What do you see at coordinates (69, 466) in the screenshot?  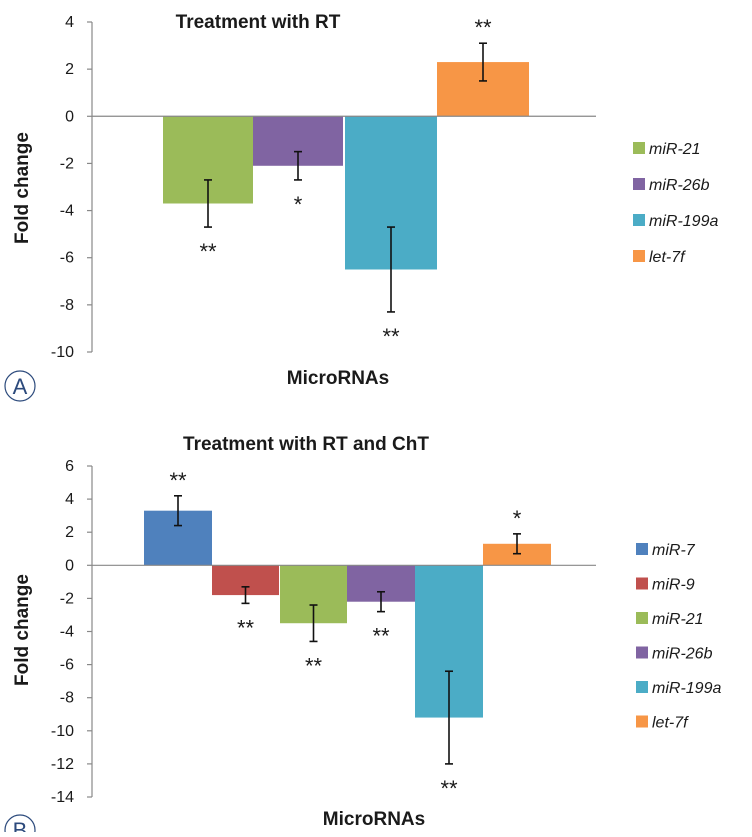 I see `y-tick-label: 6` at bounding box center [69, 466].